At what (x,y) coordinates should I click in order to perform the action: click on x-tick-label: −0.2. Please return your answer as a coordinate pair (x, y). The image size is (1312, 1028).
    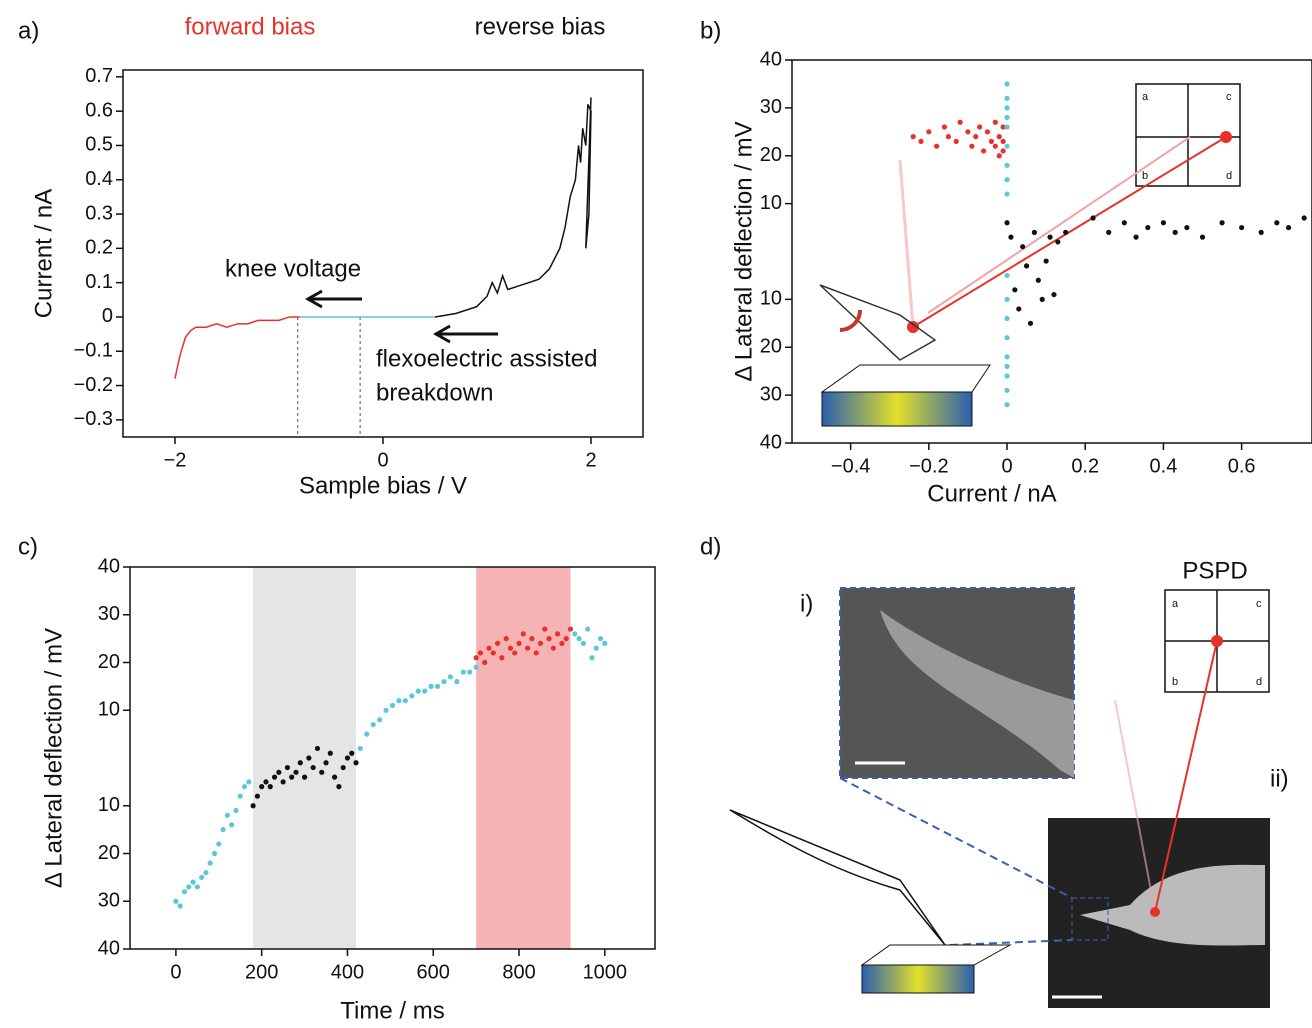
    Looking at the image, I should click on (928, 466).